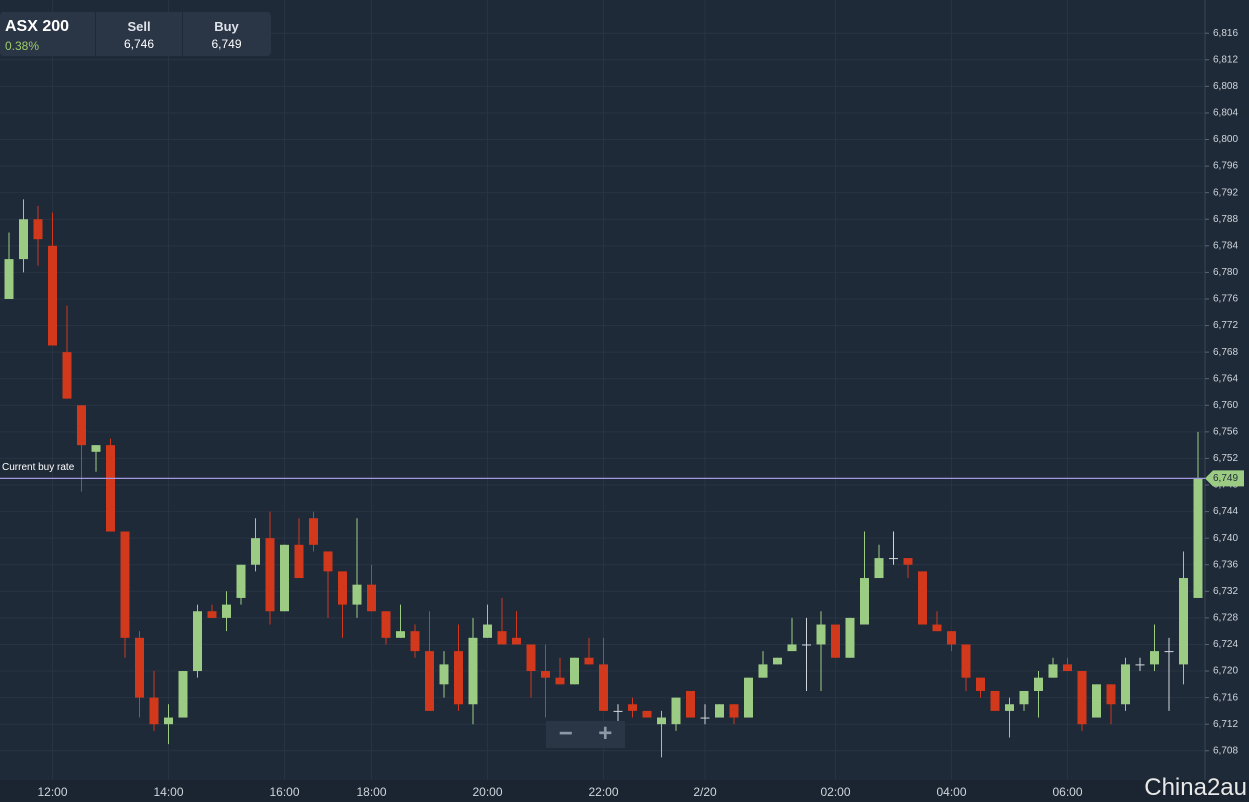 This screenshot has width=1249, height=802. I want to click on y-tick-label: 6,732, so click(1225, 591).